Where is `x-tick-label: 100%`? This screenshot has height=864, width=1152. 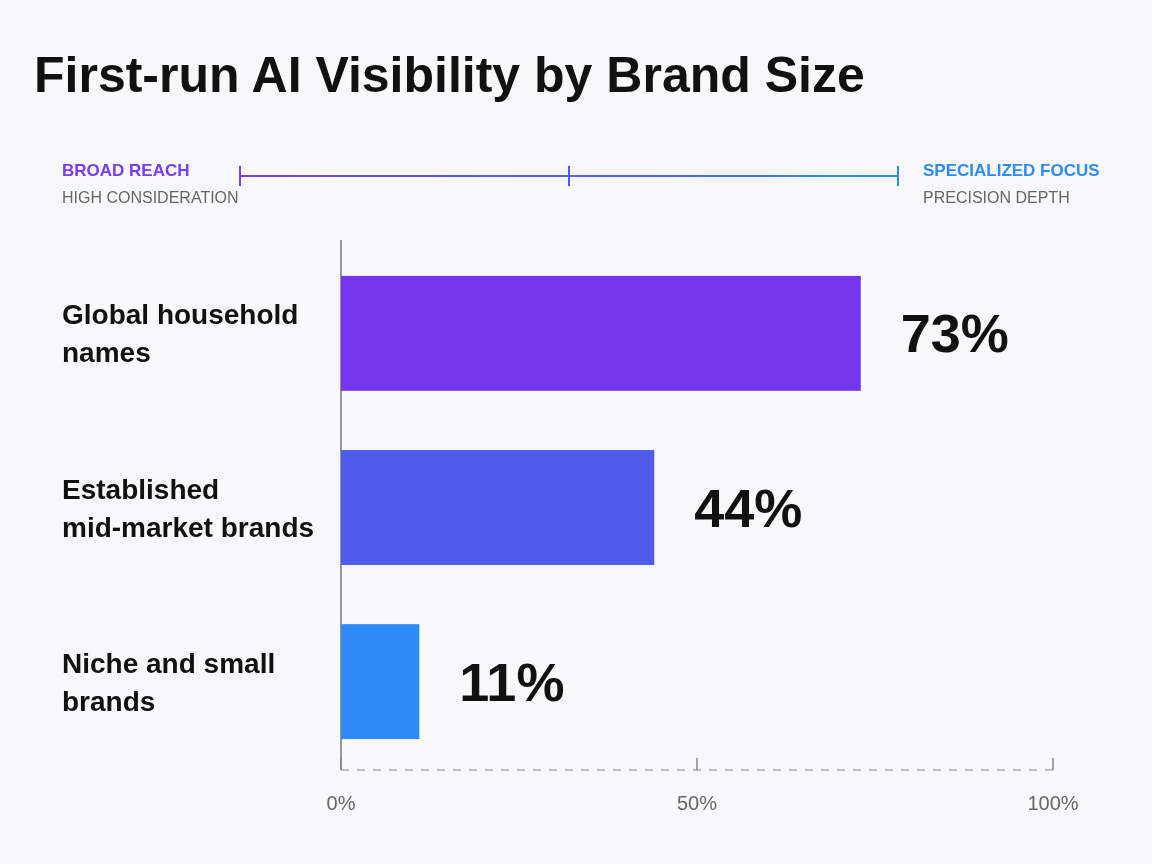
x-tick-label: 100% is located at coordinates (1053, 803).